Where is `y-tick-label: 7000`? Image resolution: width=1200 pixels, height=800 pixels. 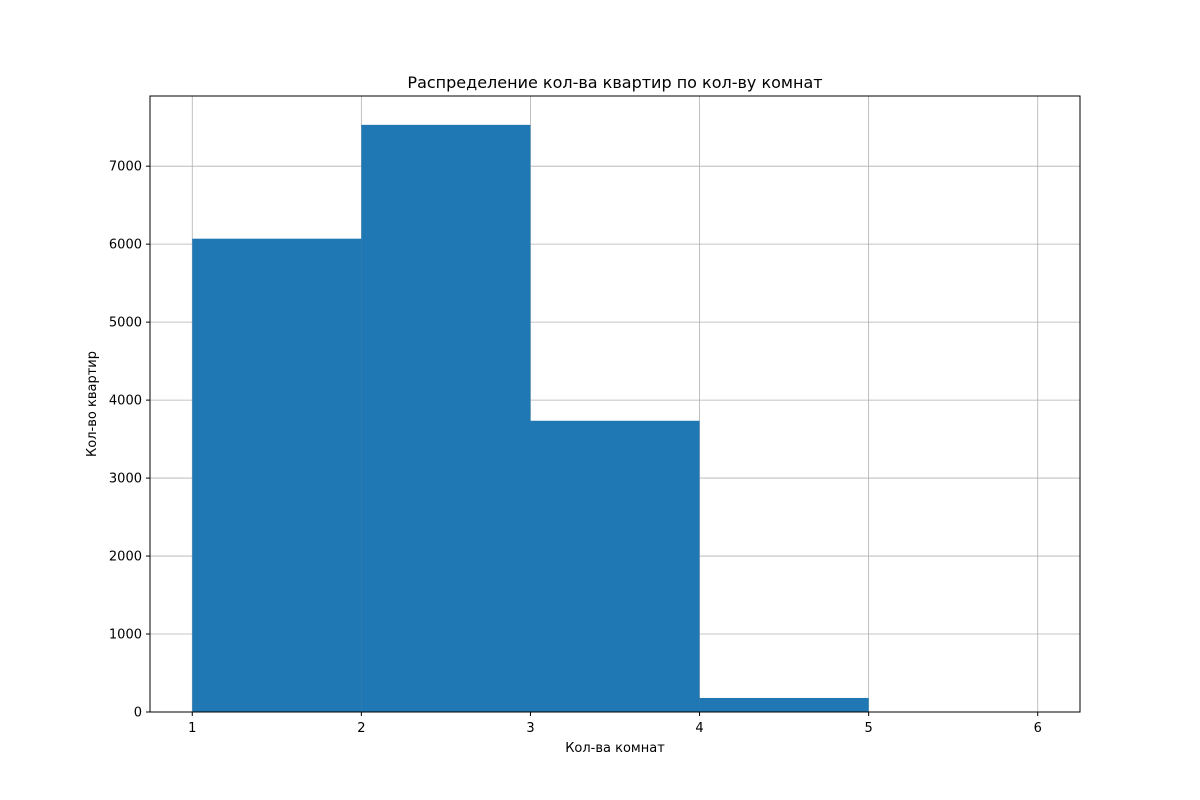
y-tick-label: 7000 is located at coordinates (125, 167).